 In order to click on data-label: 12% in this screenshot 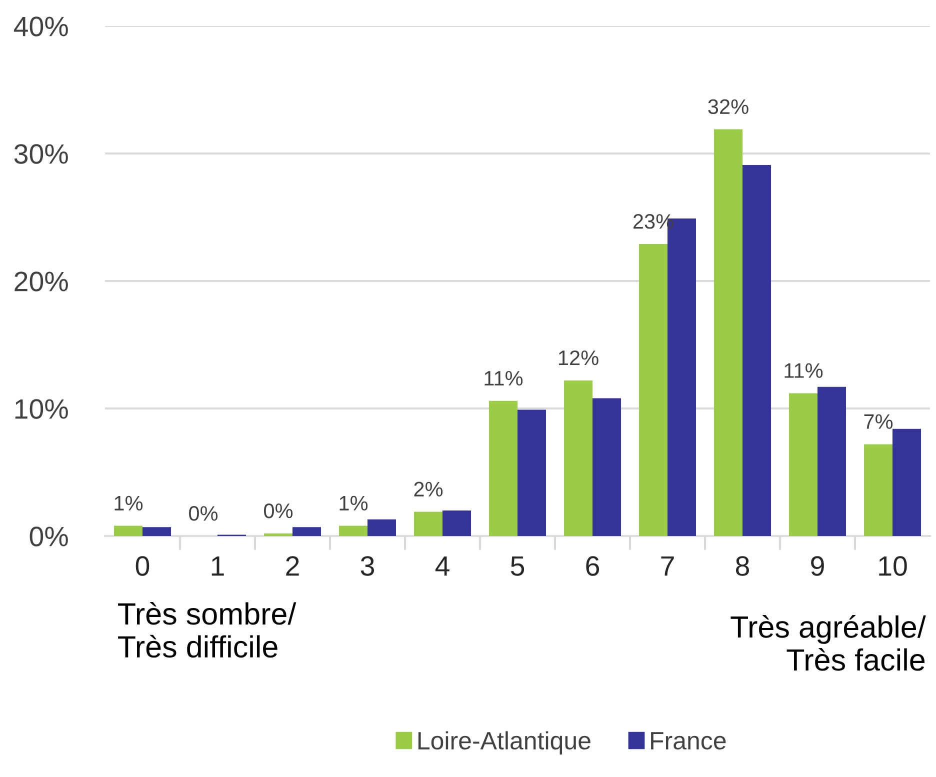, I will do `click(578, 358)`.